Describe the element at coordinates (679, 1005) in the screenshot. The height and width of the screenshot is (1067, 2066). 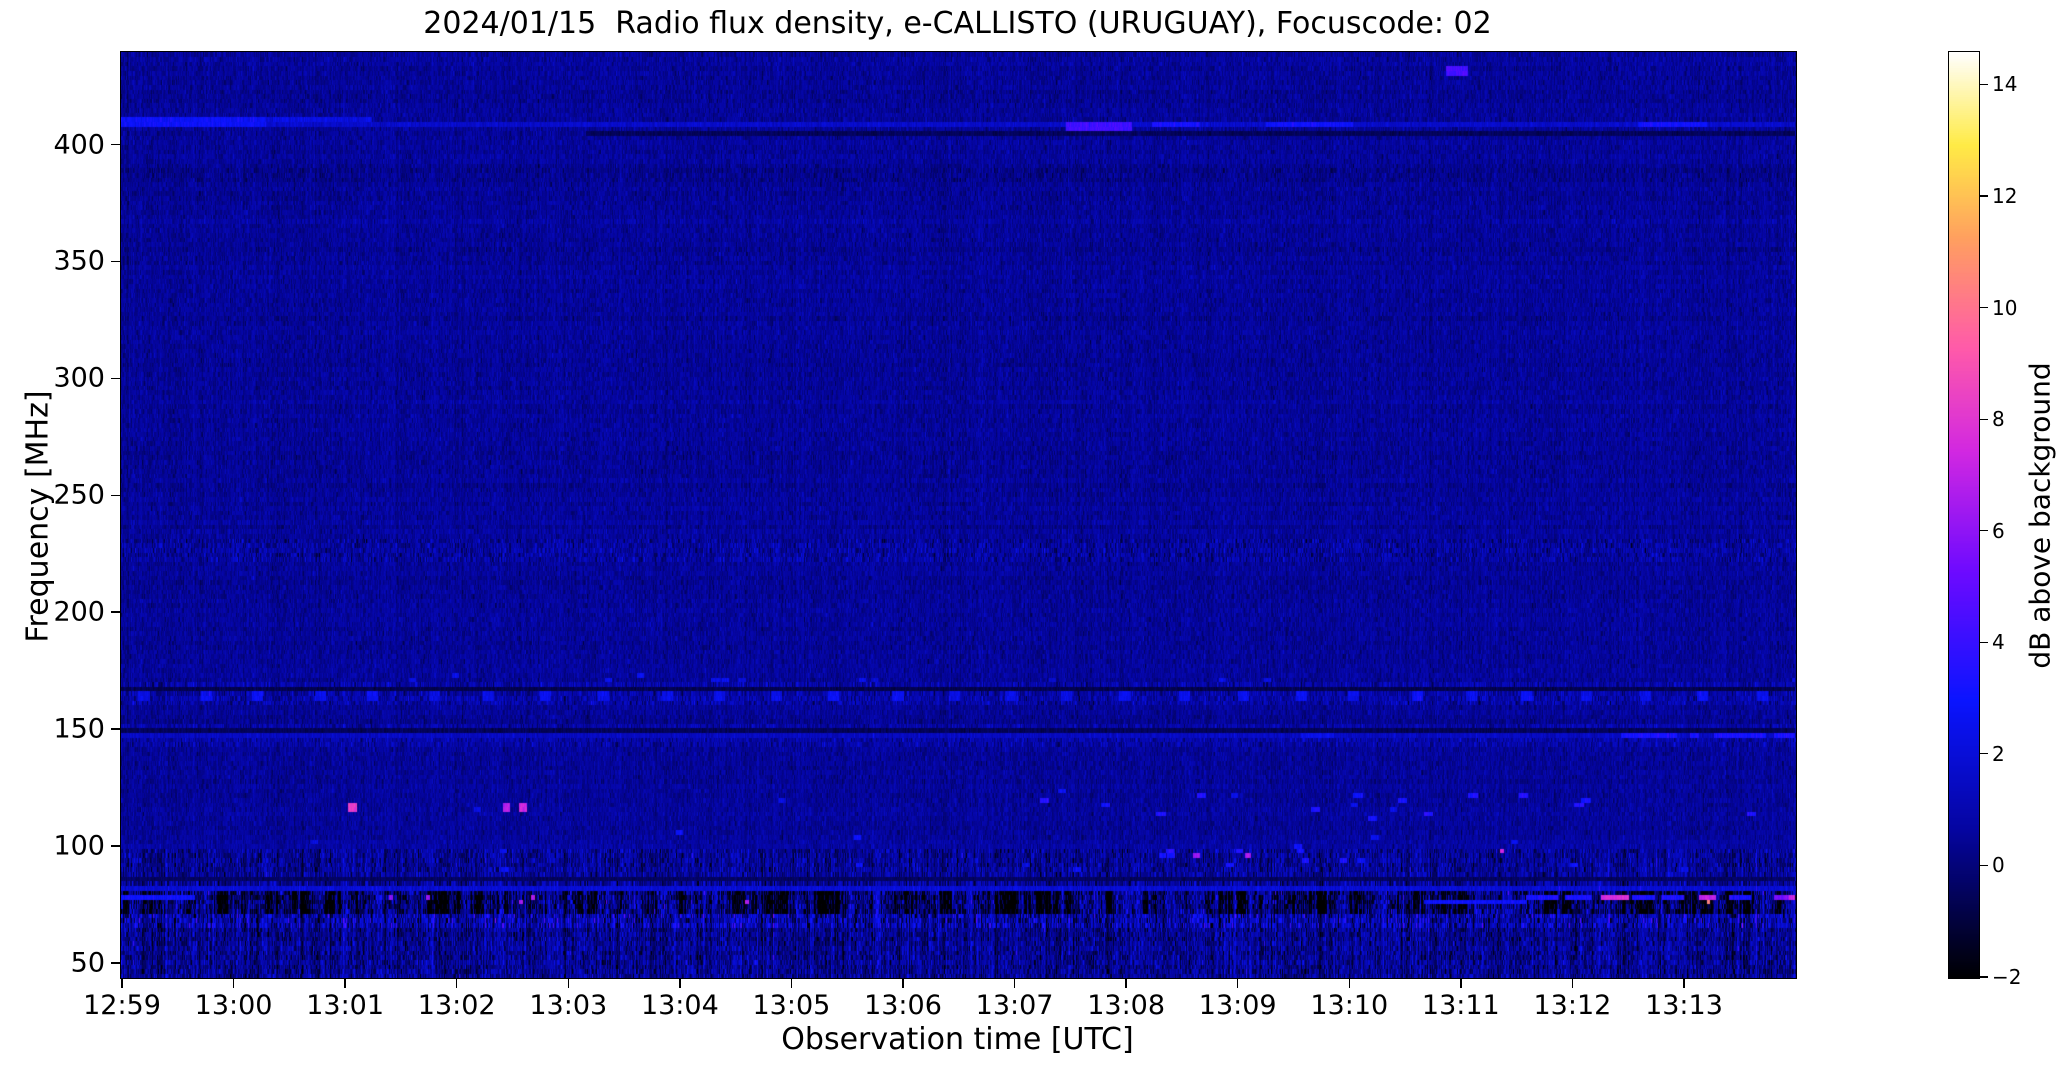
I see `x-tick-label: 13:04` at that location.